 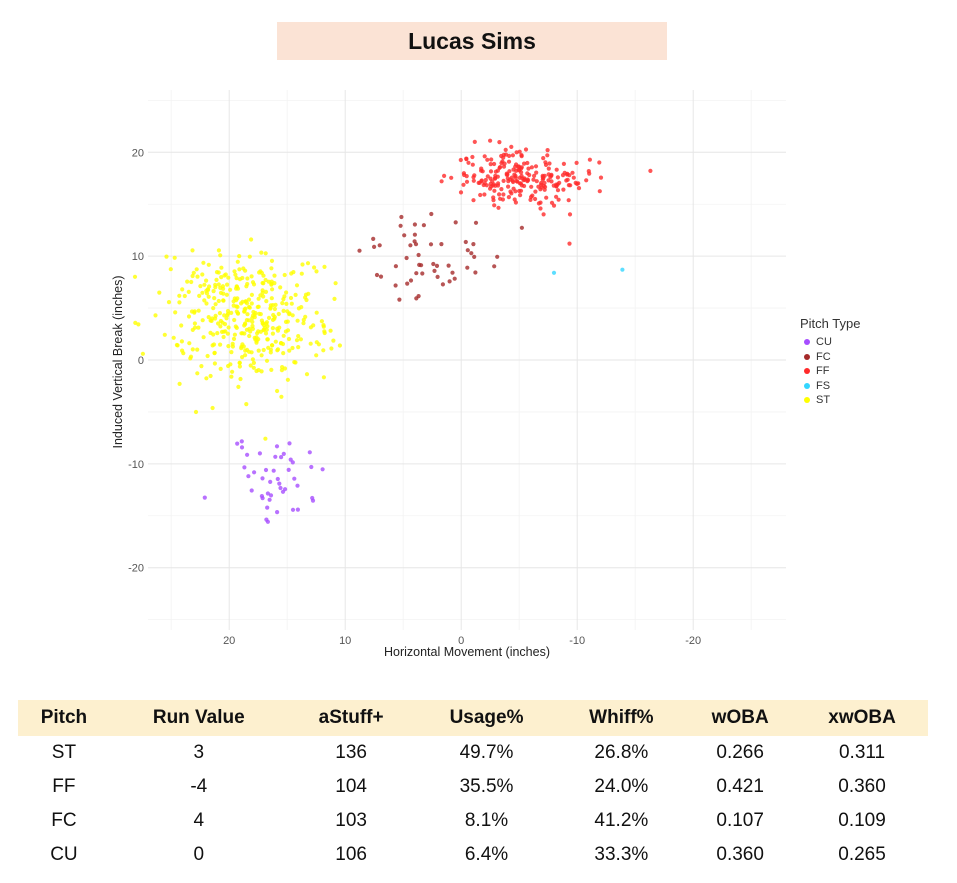 I want to click on column-header: Run Value, so click(x=198, y=718).